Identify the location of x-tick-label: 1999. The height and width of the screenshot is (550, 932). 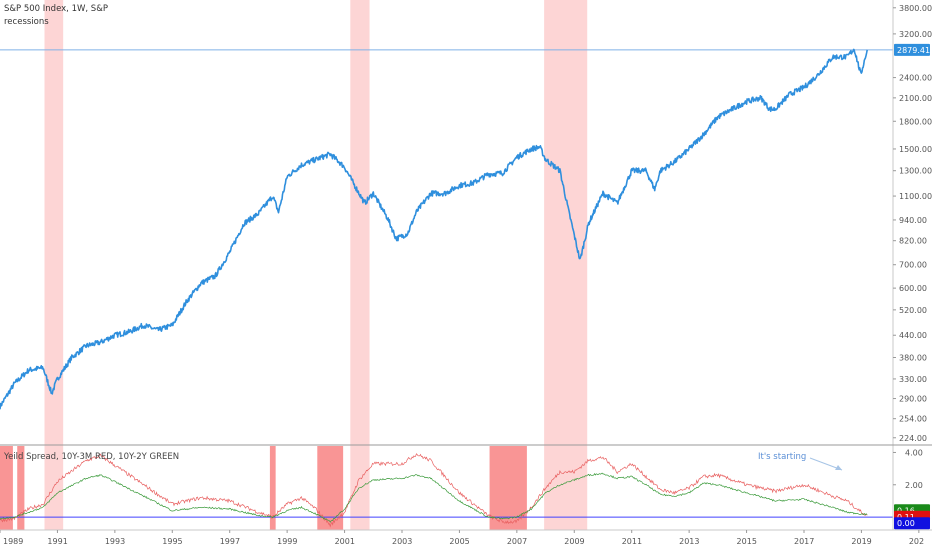
(287, 541).